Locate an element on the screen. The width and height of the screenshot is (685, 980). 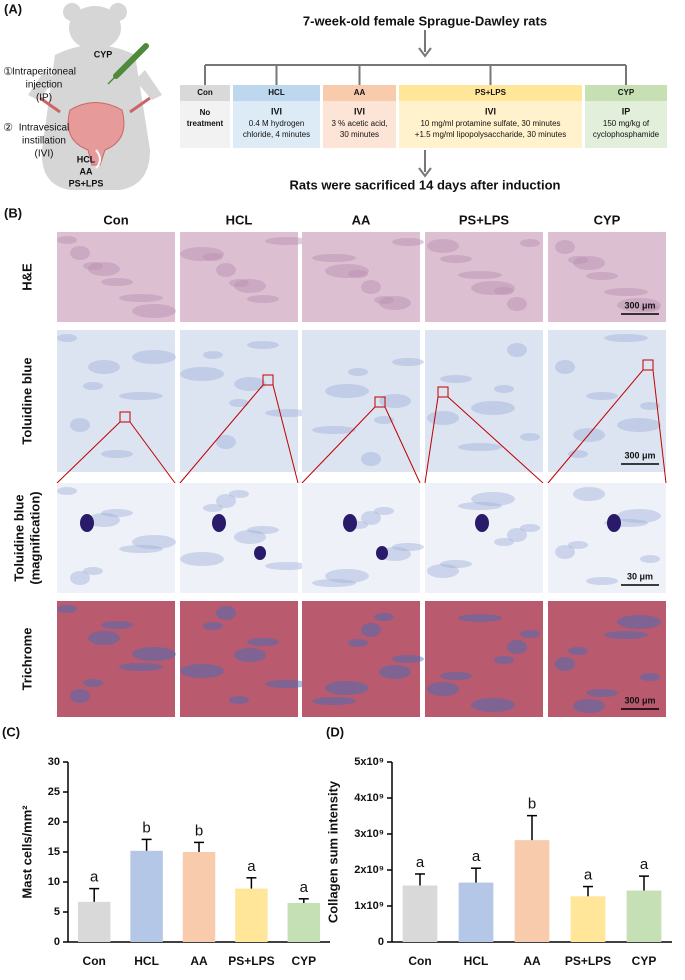
route-text: Intraperitoneal is located at coordinates (44, 72).